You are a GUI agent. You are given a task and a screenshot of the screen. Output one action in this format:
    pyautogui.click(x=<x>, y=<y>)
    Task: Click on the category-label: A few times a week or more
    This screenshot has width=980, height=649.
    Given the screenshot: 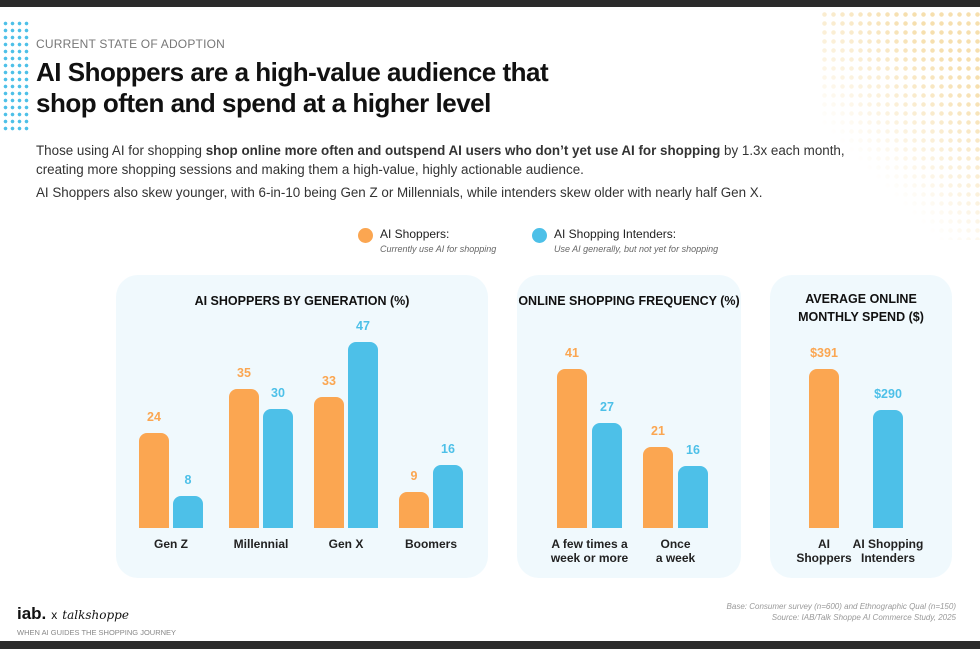 What is the action you would take?
    pyautogui.click(x=589, y=551)
    